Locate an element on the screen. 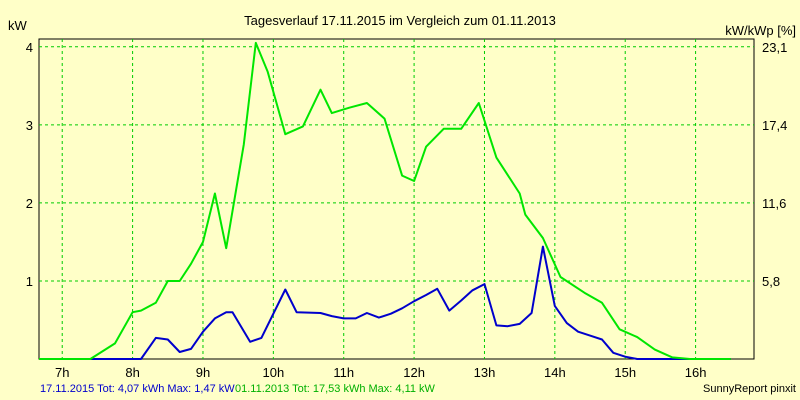 The image size is (800, 400). y-right-tick-label: 23,1 is located at coordinates (774, 47).